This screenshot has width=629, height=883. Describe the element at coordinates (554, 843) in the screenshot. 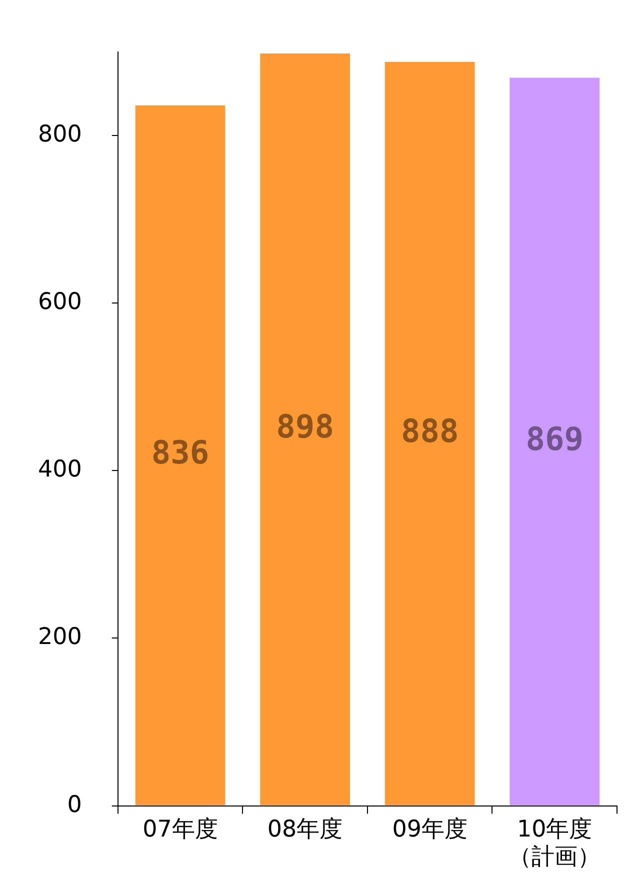

I see `x-tick-label: 10年度（計画）` at that location.